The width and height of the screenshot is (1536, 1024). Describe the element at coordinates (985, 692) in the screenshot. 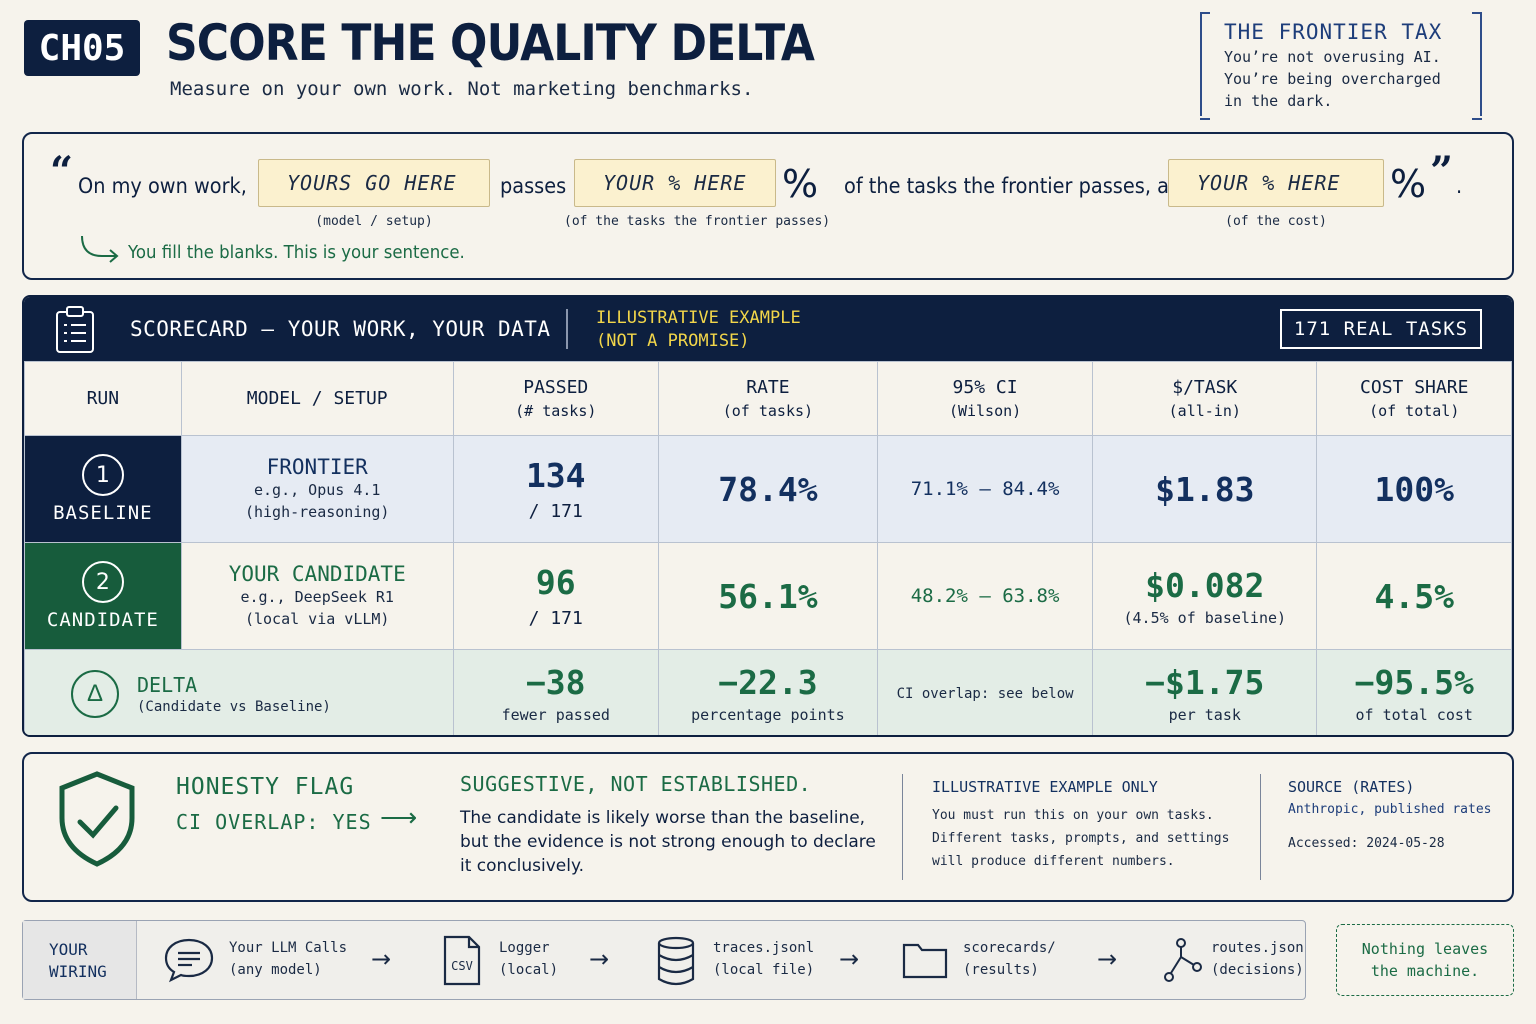

I see `delta-ci-cell: CI overlap: see below` at that location.